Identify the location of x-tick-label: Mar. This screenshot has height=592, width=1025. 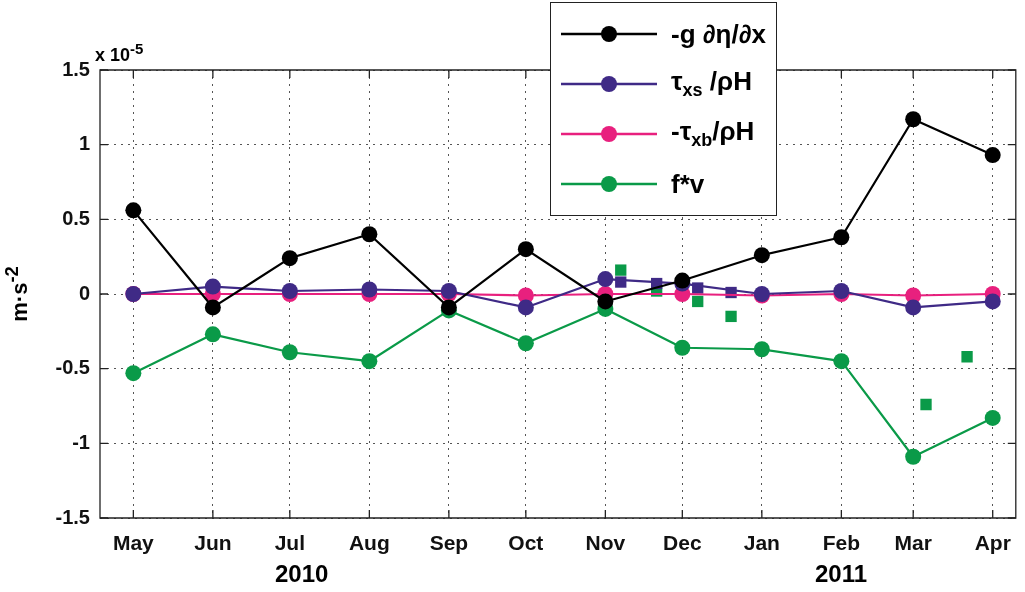
(913, 543).